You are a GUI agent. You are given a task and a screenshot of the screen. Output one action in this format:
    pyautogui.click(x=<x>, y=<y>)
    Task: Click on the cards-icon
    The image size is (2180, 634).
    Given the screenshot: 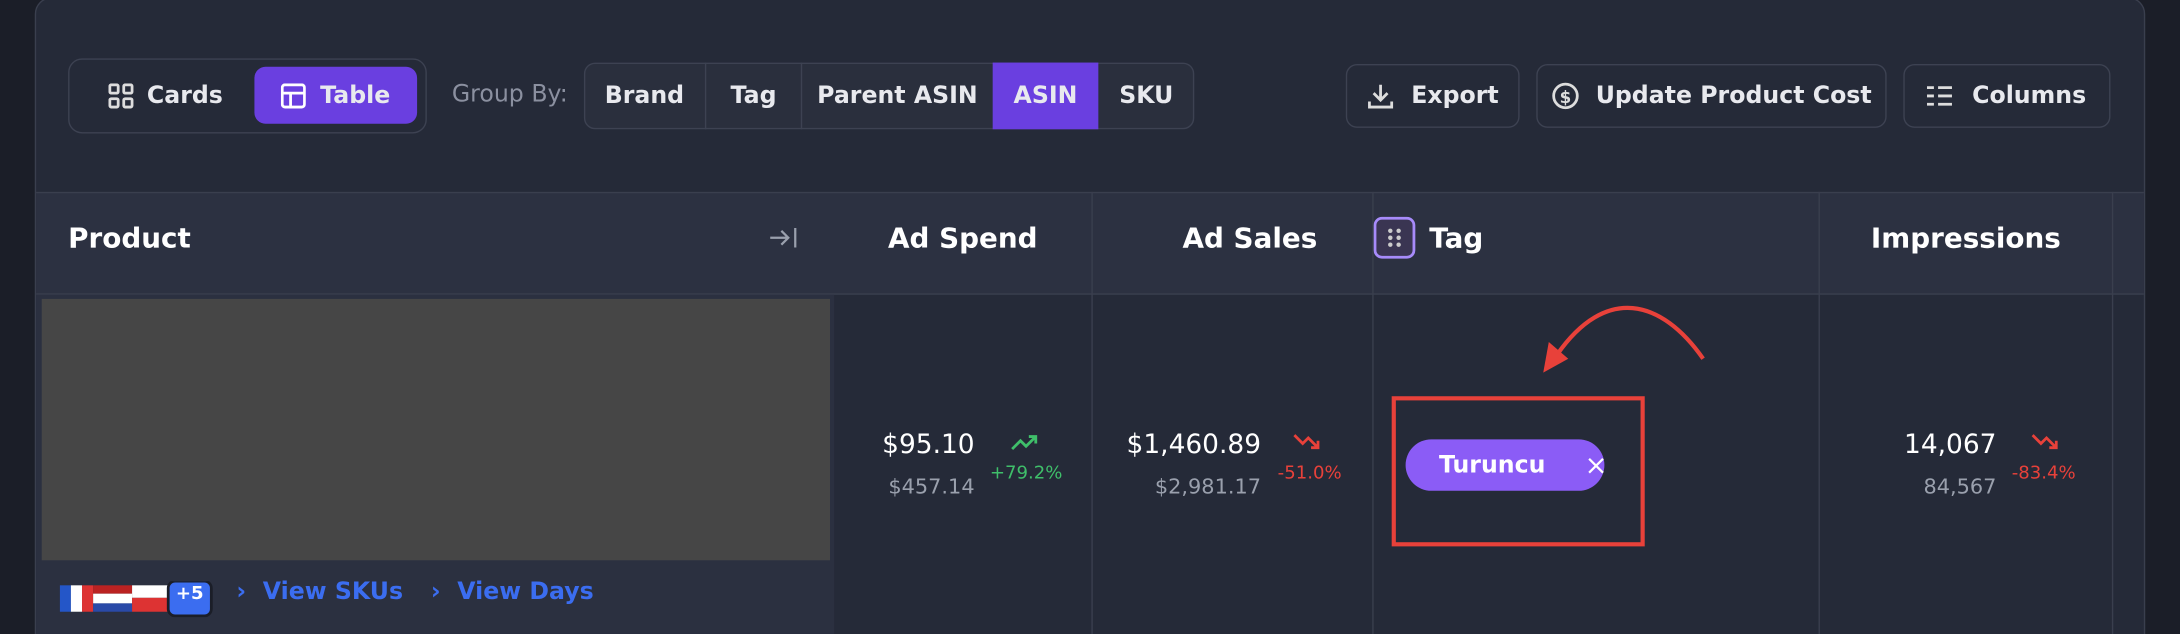 What is the action you would take?
    pyautogui.click(x=121, y=95)
    